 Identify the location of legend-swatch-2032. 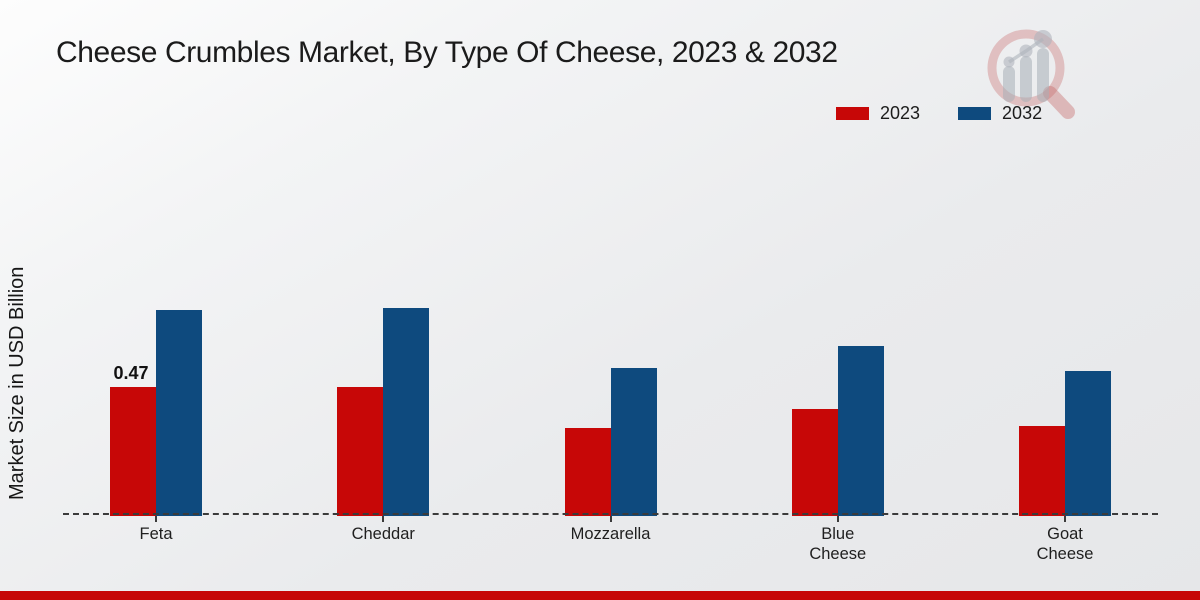
(975, 113).